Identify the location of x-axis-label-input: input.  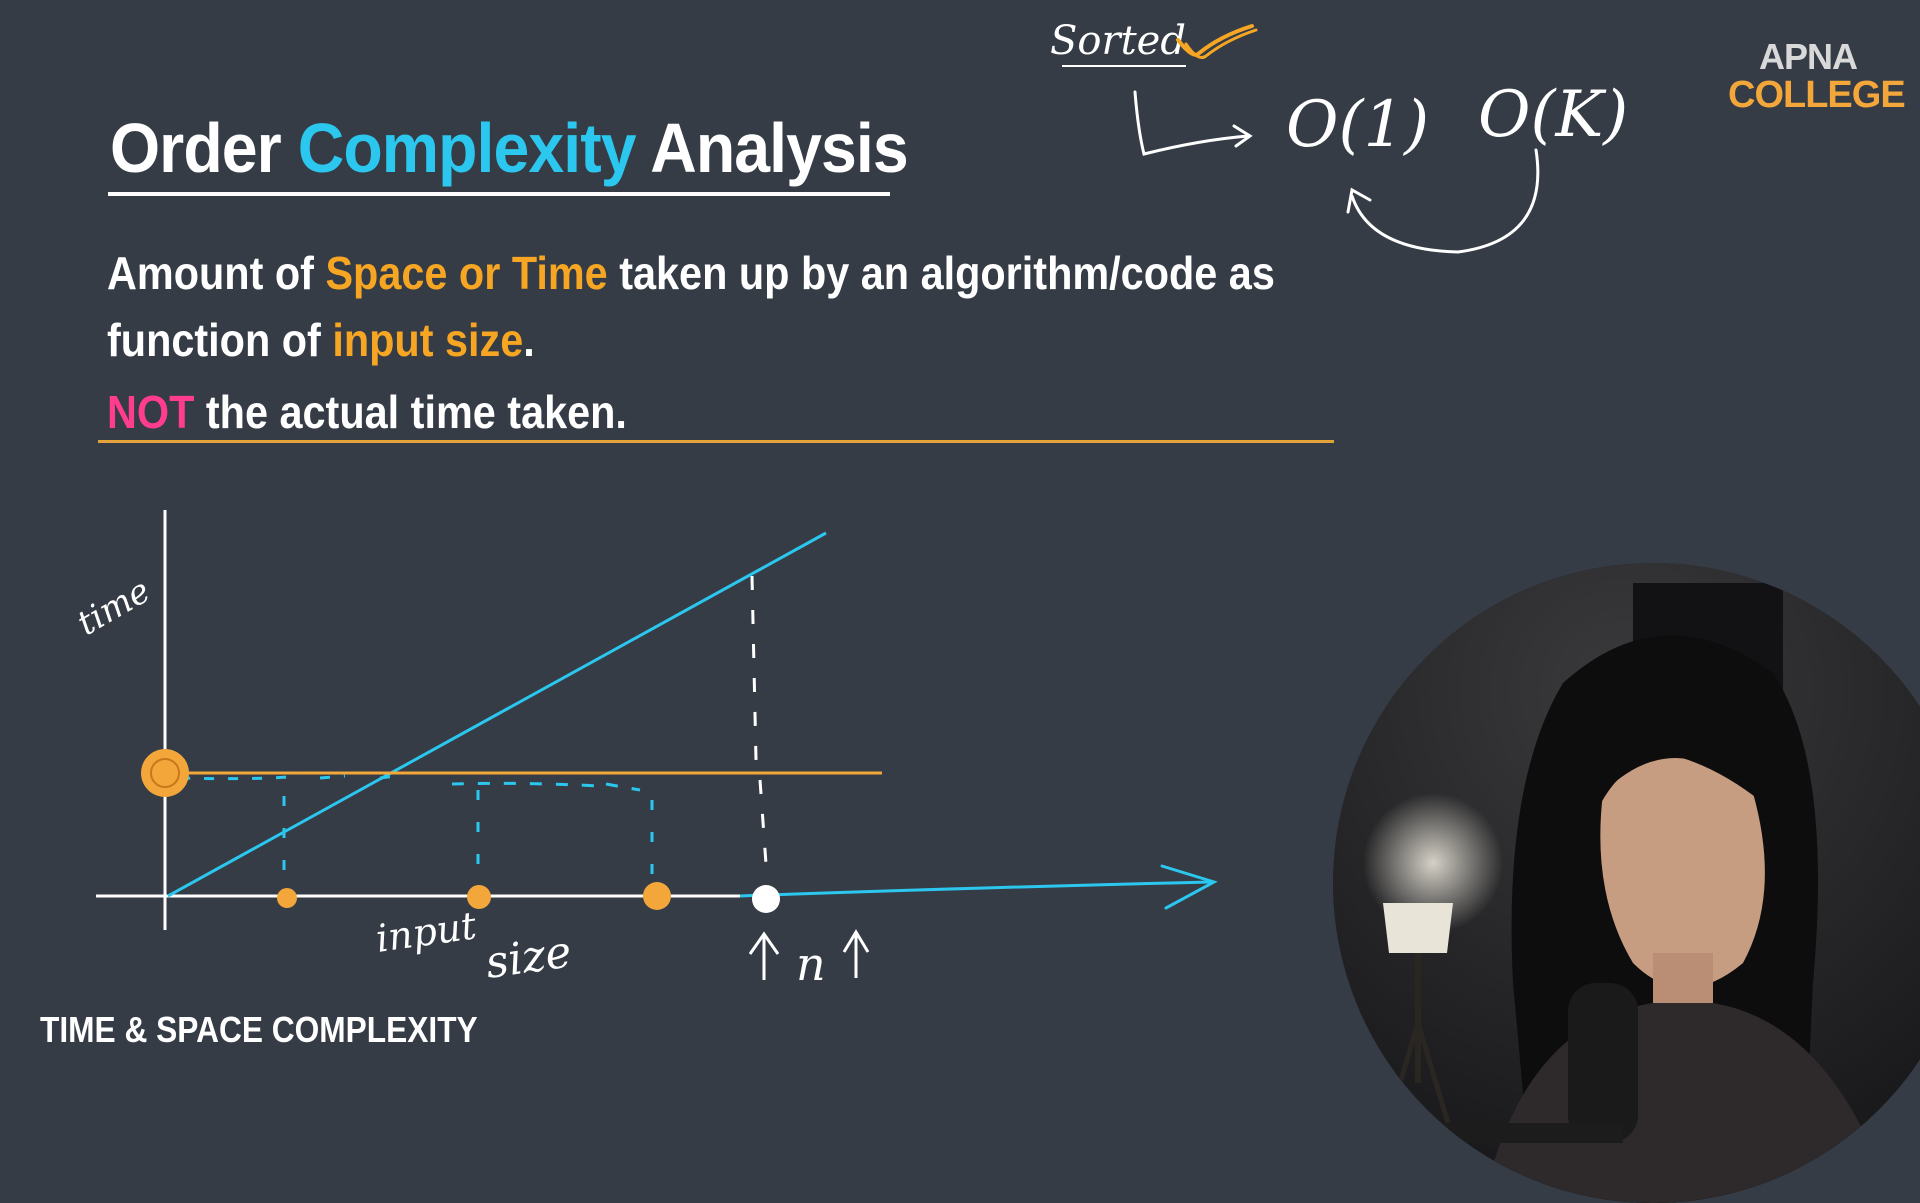
(426, 932).